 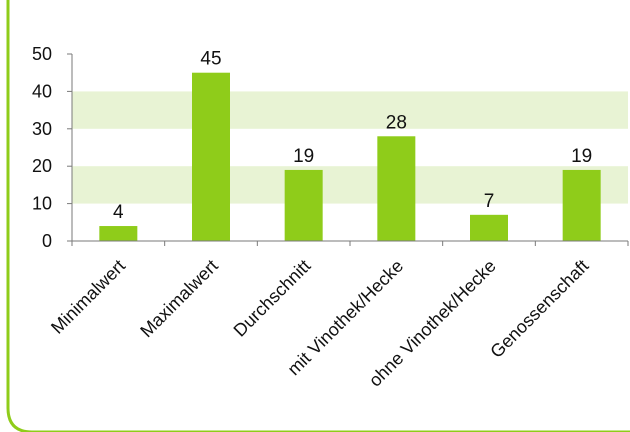 I want to click on y-tick-label-1: 10, so click(x=42, y=204).